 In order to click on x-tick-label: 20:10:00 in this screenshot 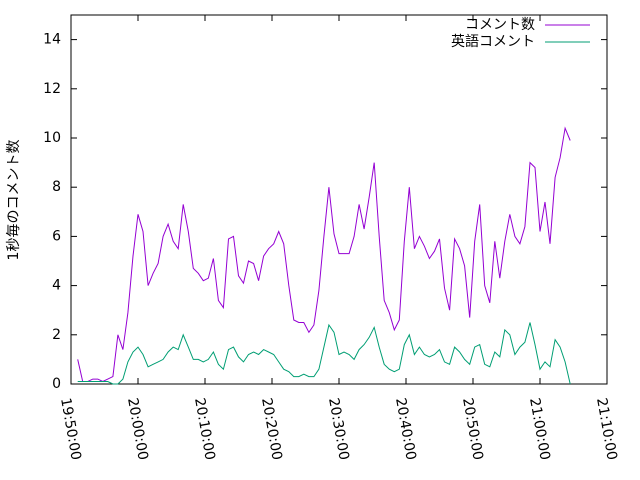, I will do `click(204, 429)`.